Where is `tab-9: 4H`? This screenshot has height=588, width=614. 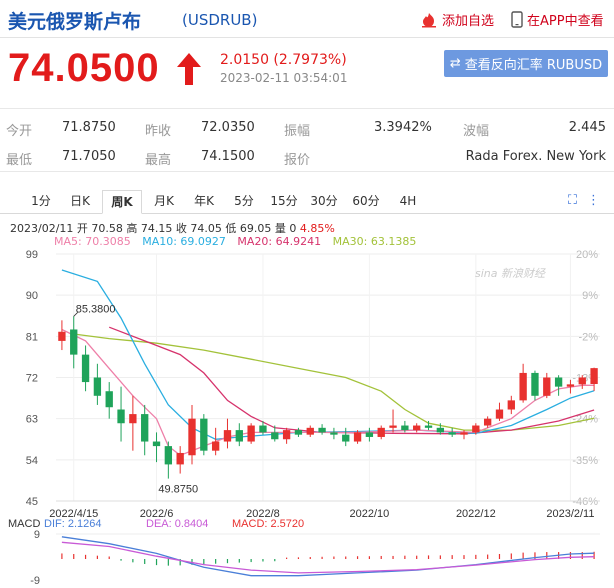
tab-9: 4H is located at coordinates (408, 201).